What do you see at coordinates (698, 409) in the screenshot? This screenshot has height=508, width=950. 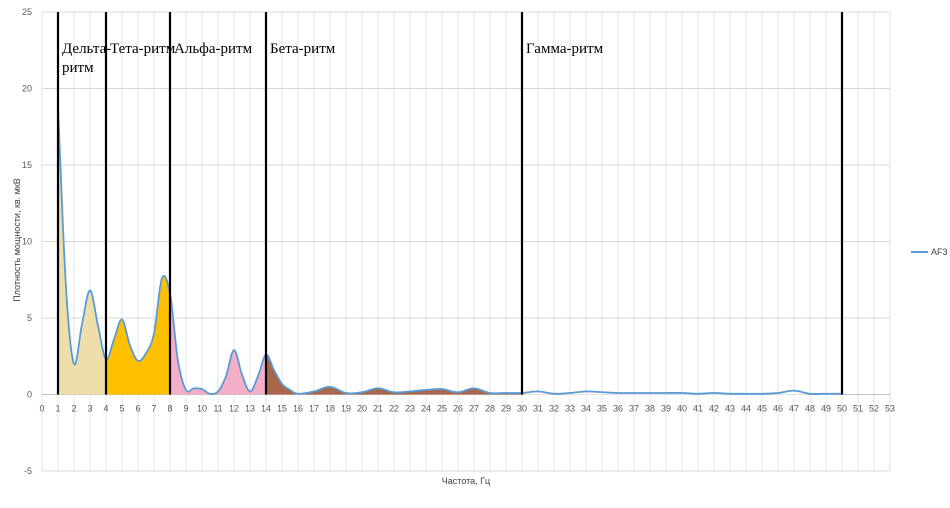 I see `x-tick-label: 41` at bounding box center [698, 409].